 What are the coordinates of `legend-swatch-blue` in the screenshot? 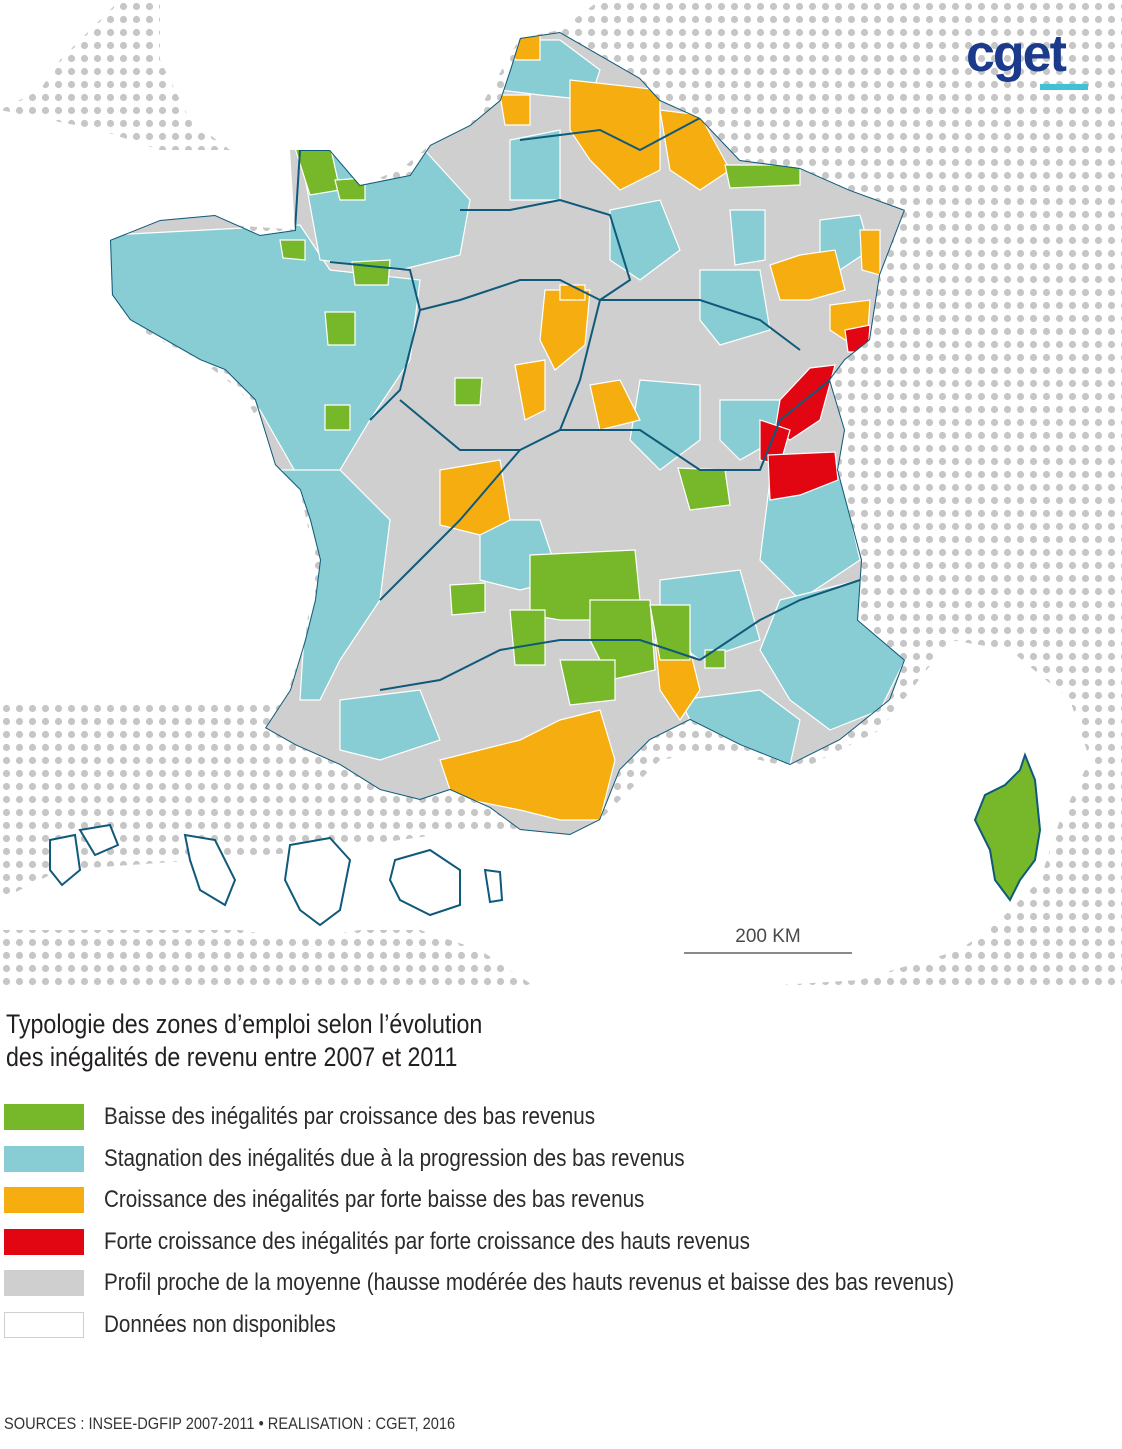 It's located at (44, 1158).